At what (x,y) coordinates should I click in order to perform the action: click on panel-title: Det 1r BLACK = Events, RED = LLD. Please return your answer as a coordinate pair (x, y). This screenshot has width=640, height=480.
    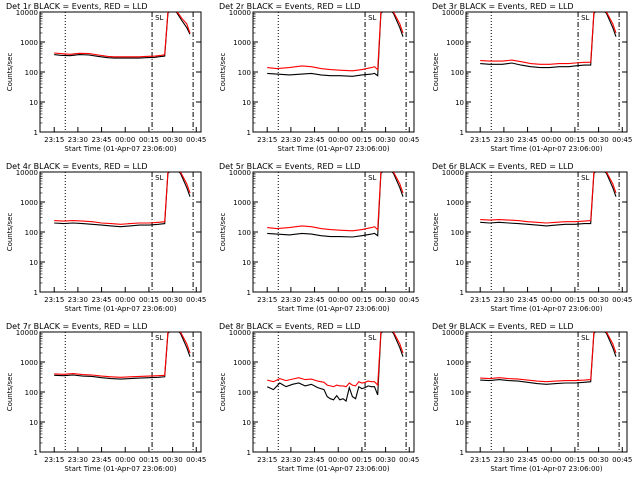
    Looking at the image, I should click on (77, 6).